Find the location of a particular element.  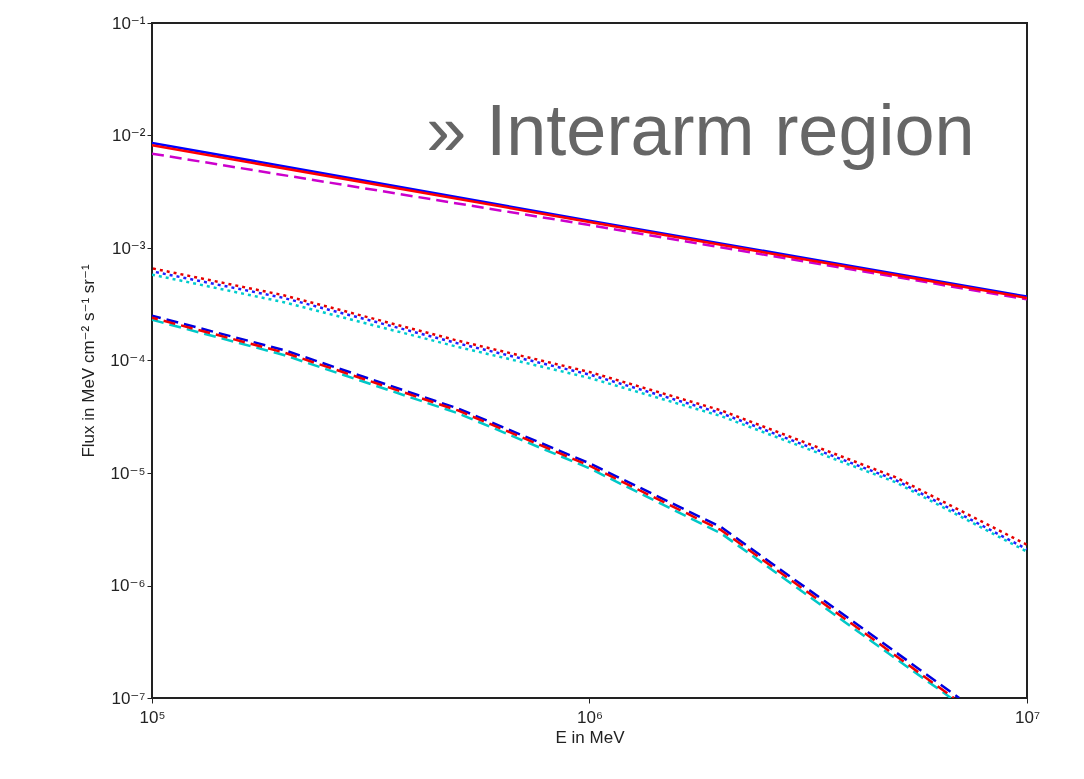

y-tick-label: 10⁻⁷ is located at coordinates (128, 698).